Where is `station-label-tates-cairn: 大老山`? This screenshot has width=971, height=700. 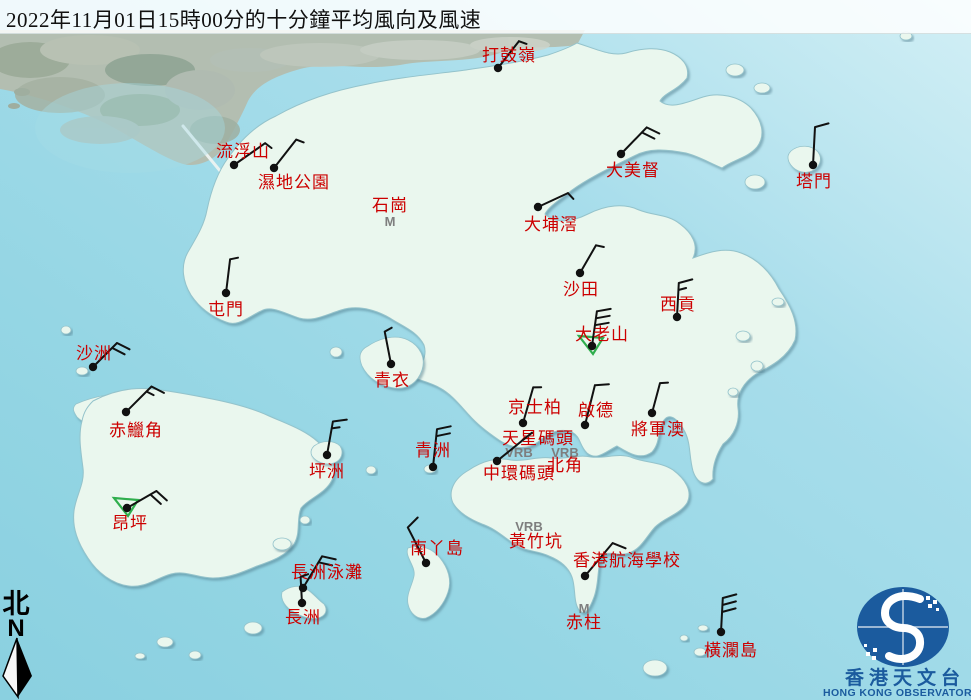 station-label-tates-cairn: 大老山 is located at coordinates (602, 334).